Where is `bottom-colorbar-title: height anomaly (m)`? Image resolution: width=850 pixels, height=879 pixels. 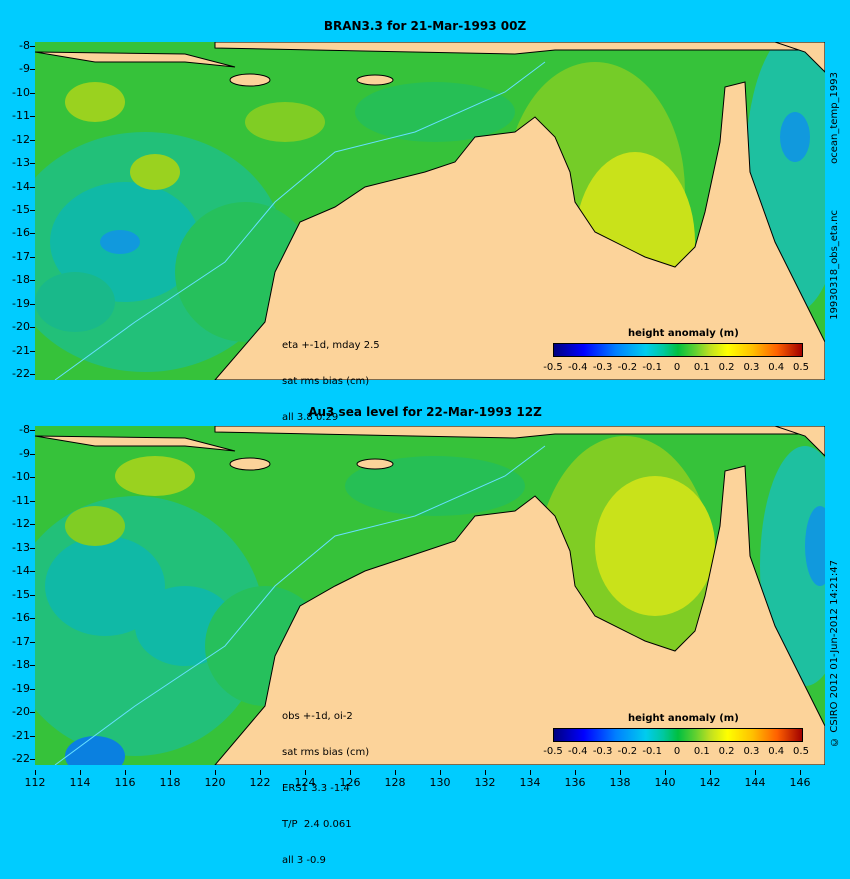 bottom-colorbar-title: height anomaly (m) is located at coordinates (683, 718).